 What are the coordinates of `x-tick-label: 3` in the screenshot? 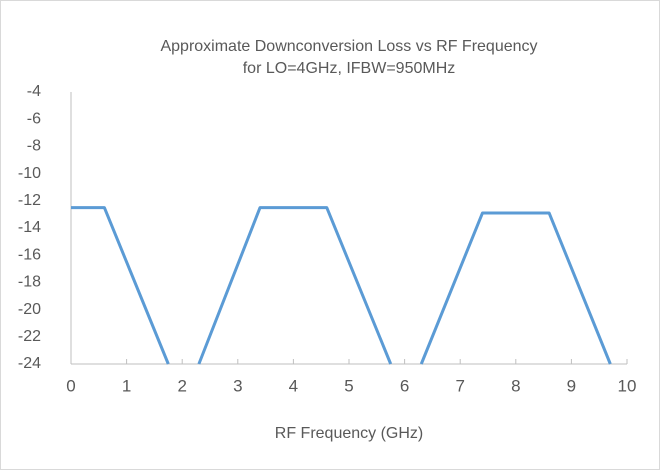 It's located at (237, 385).